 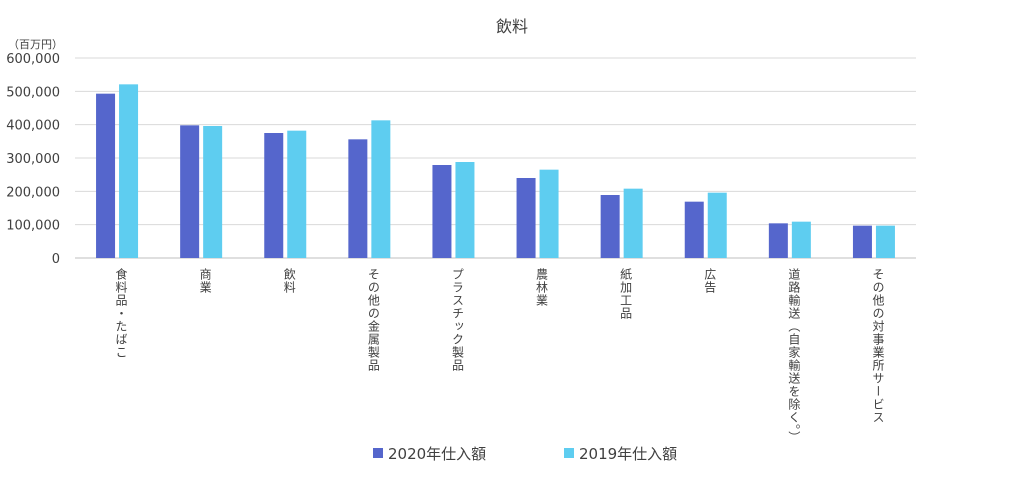 What do you see at coordinates (878, 346) in the screenshot?
I see `category-label: その他の対事業所サービス` at bounding box center [878, 346].